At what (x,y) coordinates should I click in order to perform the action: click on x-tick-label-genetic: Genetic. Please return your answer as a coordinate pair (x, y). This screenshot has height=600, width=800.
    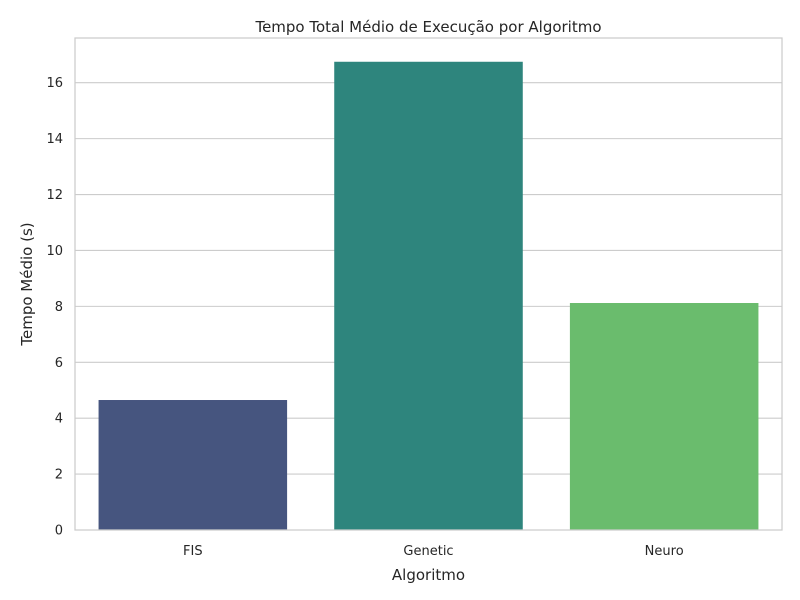
    Looking at the image, I should click on (428, 551).